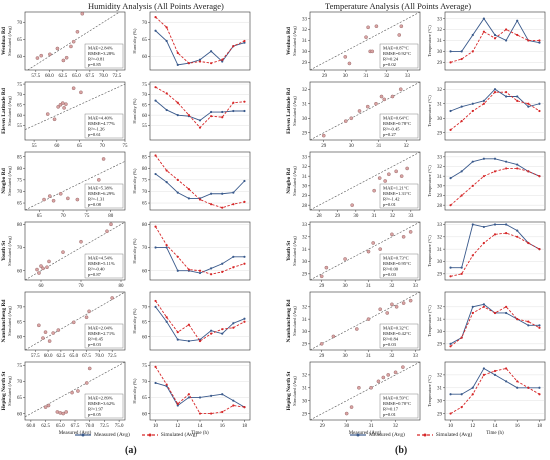 The image size is (550, 460). Describe the element at coordinates (440, 30) in the screenshot. I see `temperature-line-ytick-label: 32` at that location.